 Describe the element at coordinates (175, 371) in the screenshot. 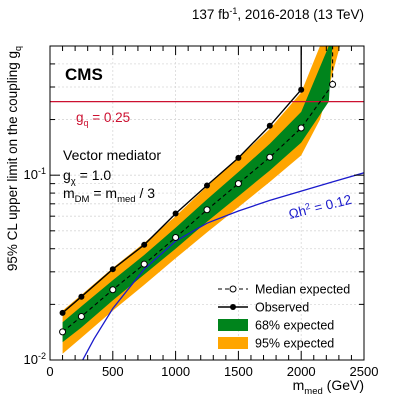

I see `x-tick-label: 1000` at that location.